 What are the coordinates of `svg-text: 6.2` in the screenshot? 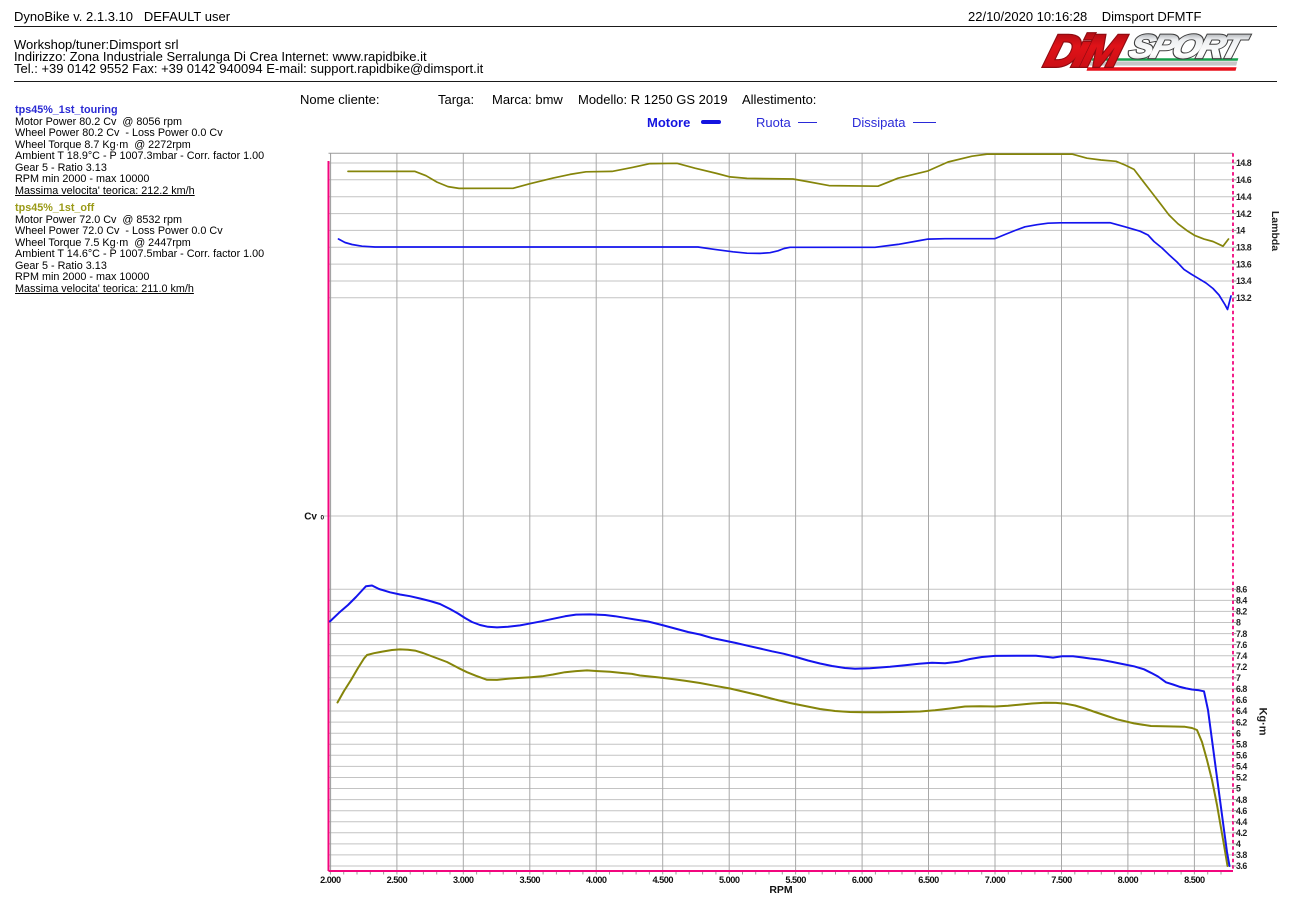 It's located at (1241, 722).